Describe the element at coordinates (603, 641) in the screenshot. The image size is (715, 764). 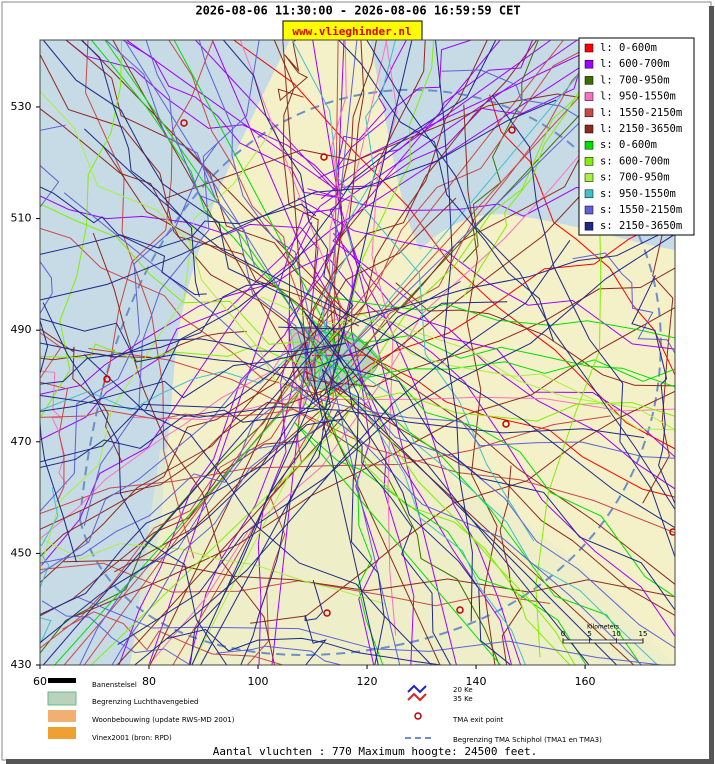
I see `scale-rect` at that location.